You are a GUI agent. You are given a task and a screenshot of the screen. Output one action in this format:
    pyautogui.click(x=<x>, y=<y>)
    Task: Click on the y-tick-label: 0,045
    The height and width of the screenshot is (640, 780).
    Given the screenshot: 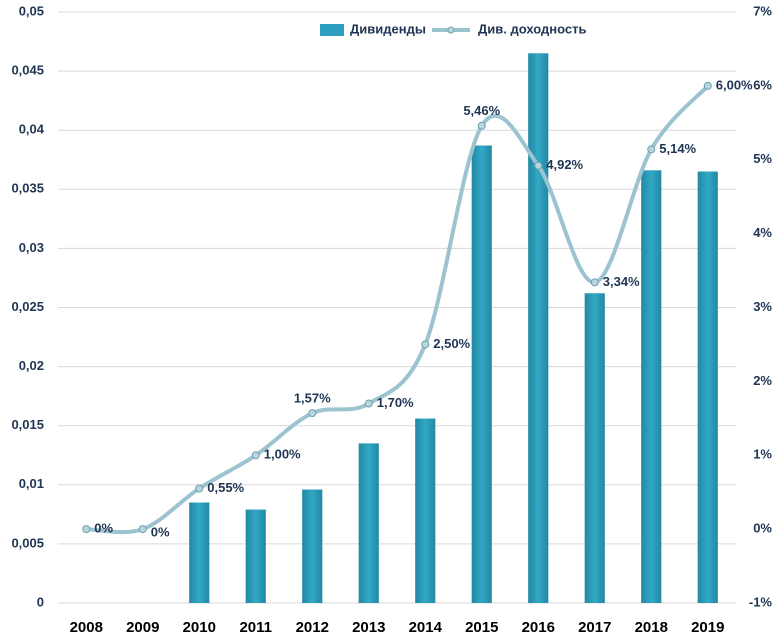 What is the action you would take?
    pyautogui.click(x=27, y=70)
    